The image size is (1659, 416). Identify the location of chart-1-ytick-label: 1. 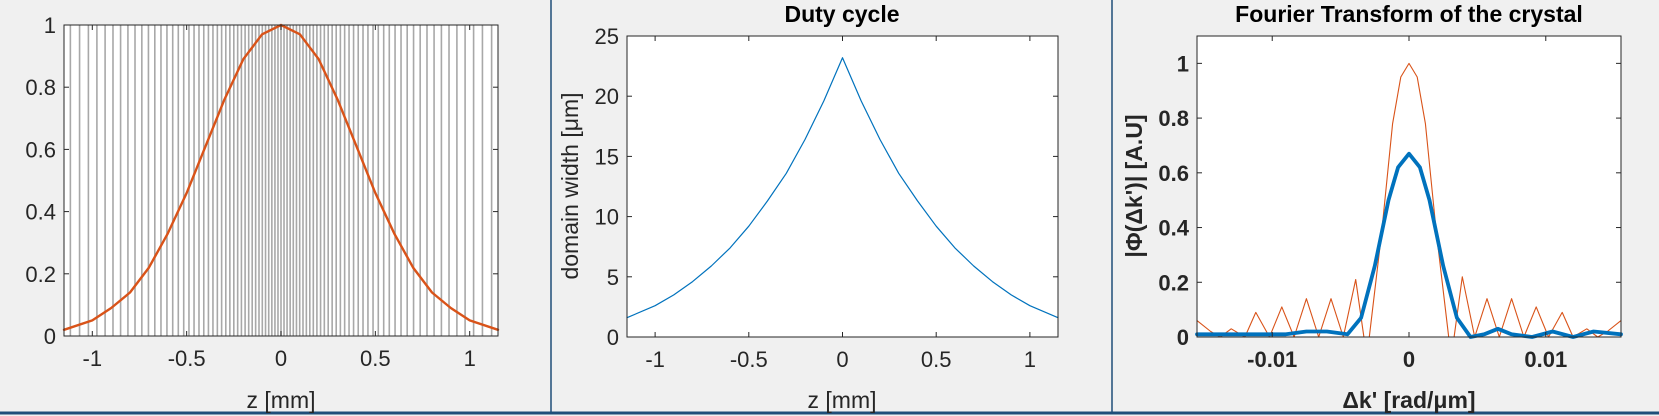
(50, 25).